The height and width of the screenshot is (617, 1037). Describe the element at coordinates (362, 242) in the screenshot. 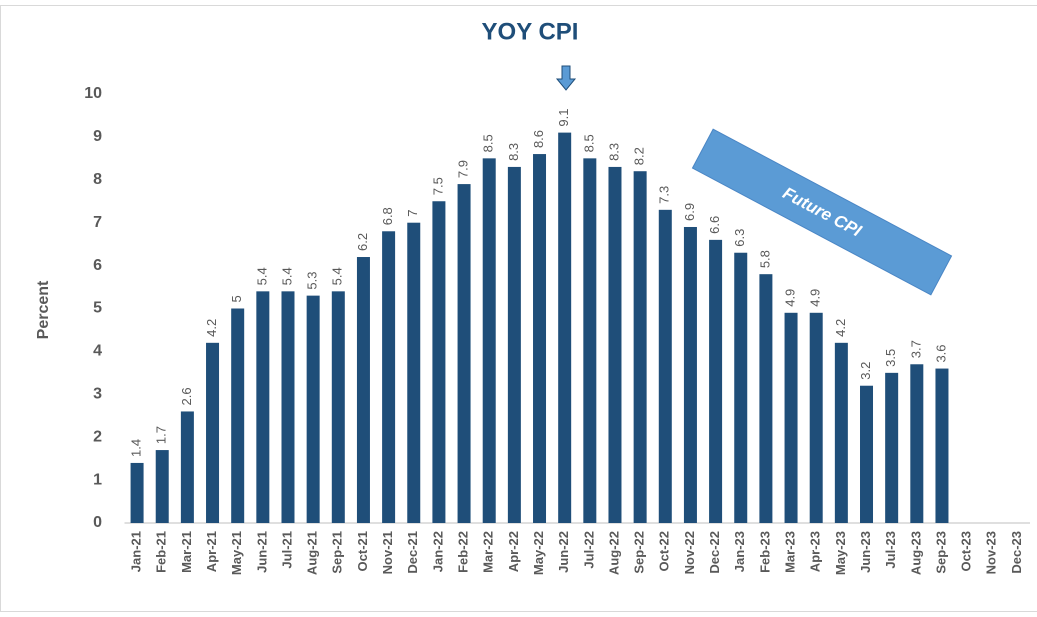

I see `value-label: 6.2` at that location.